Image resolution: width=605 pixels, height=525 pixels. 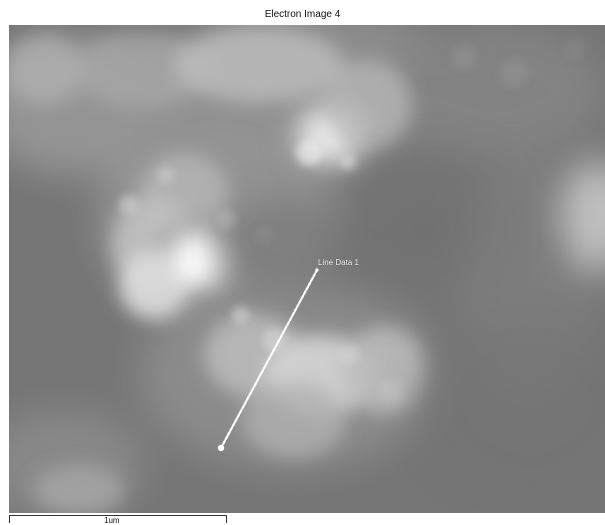 I want to click on scale-bar, so click(x=118, y=519).